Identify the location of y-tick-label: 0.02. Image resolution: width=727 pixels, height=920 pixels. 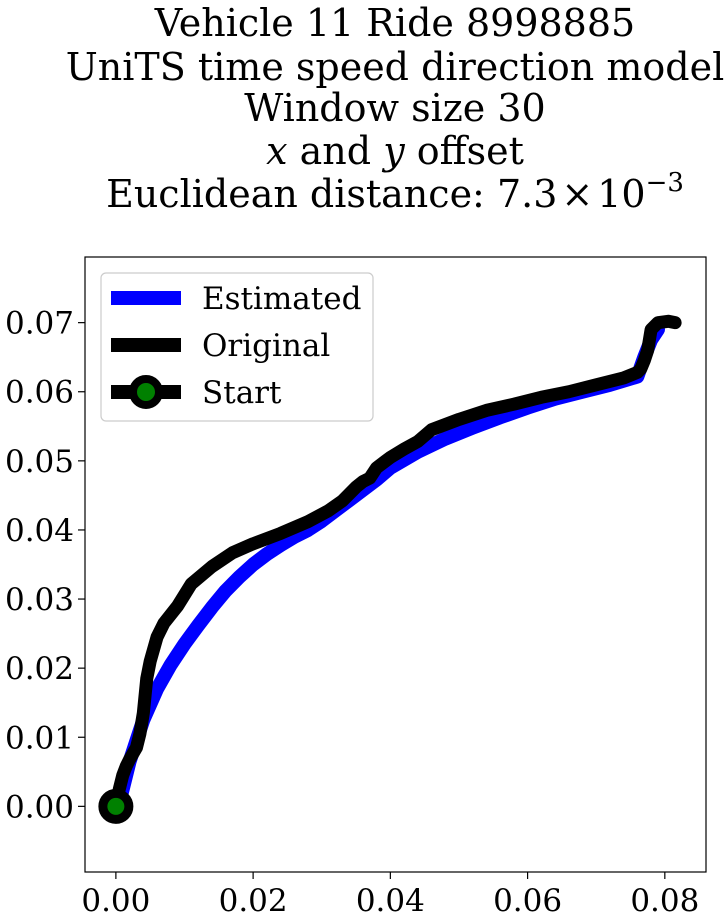
(39, 669).